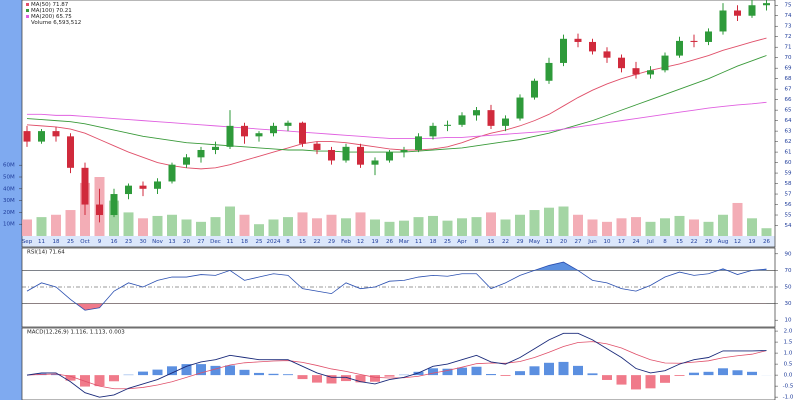 The width and height of the screenshot is (800, 400). Describe the element at coordinates (9, 225) in the screenshot. I see `y-tick-label: 10M` at that location.